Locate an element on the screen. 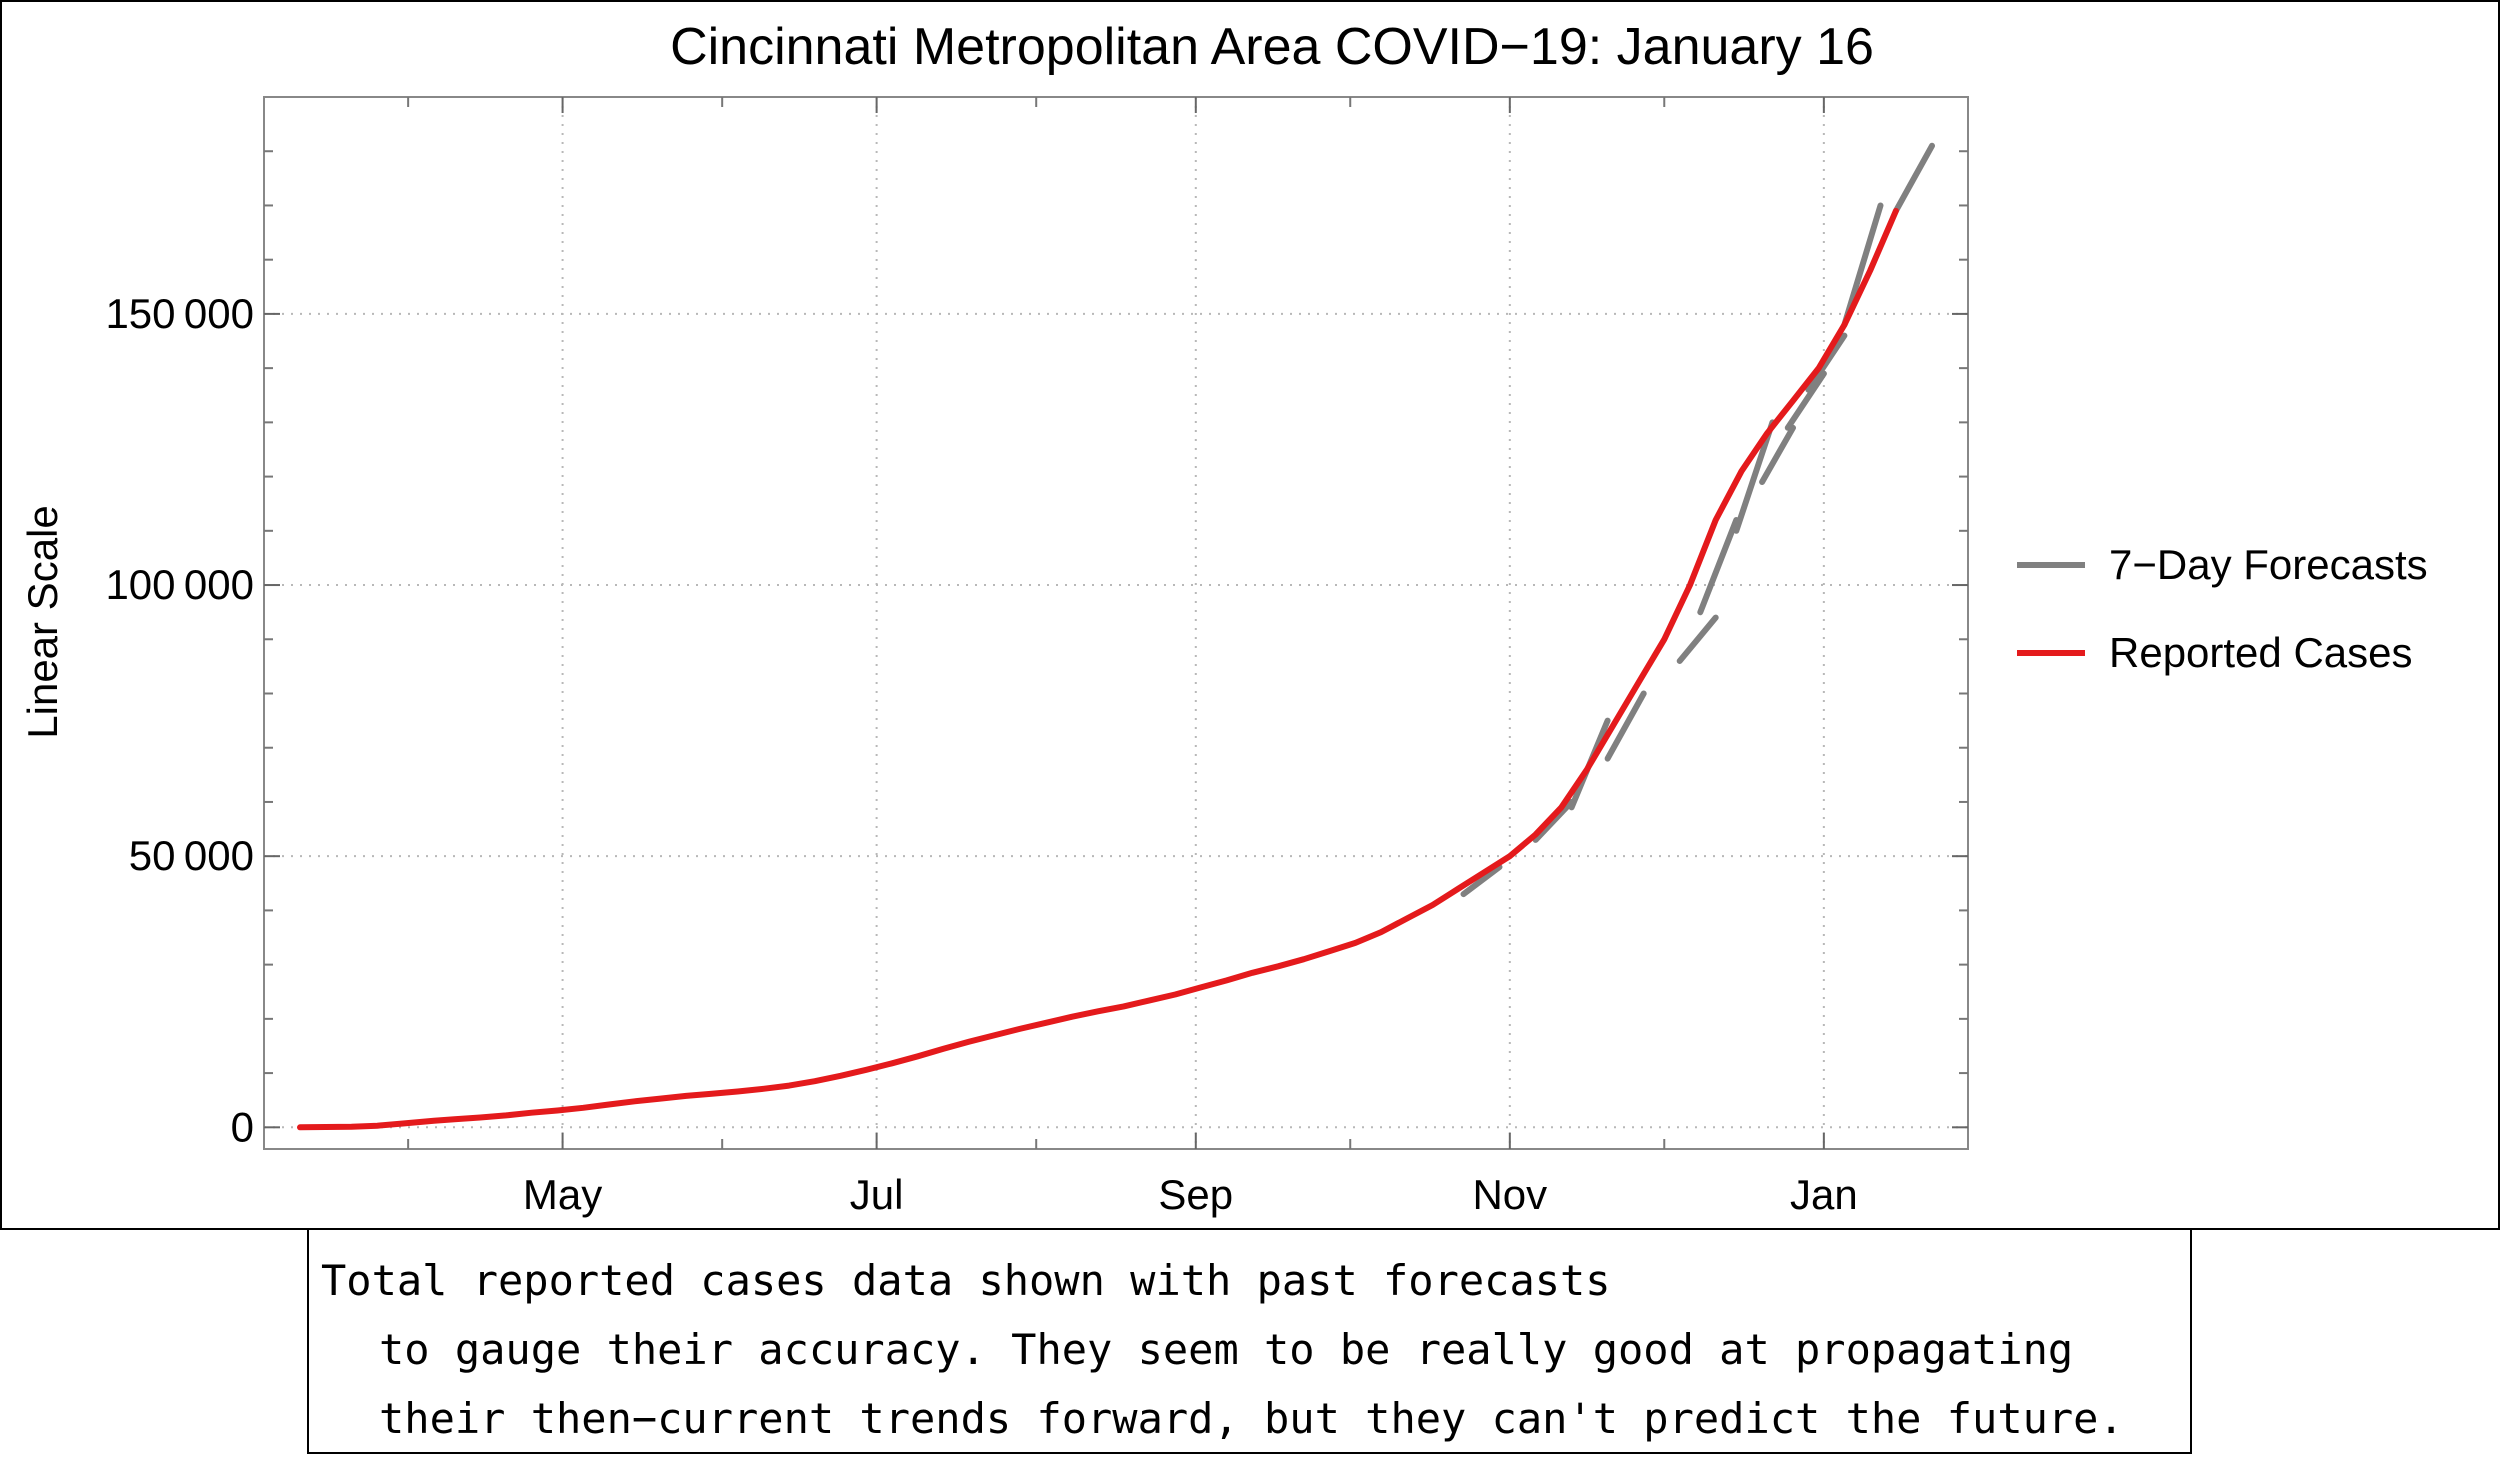 This screenshot has height=1459, width=2500. x-tick-label: Sep is located at coordinates (1195, 1194).